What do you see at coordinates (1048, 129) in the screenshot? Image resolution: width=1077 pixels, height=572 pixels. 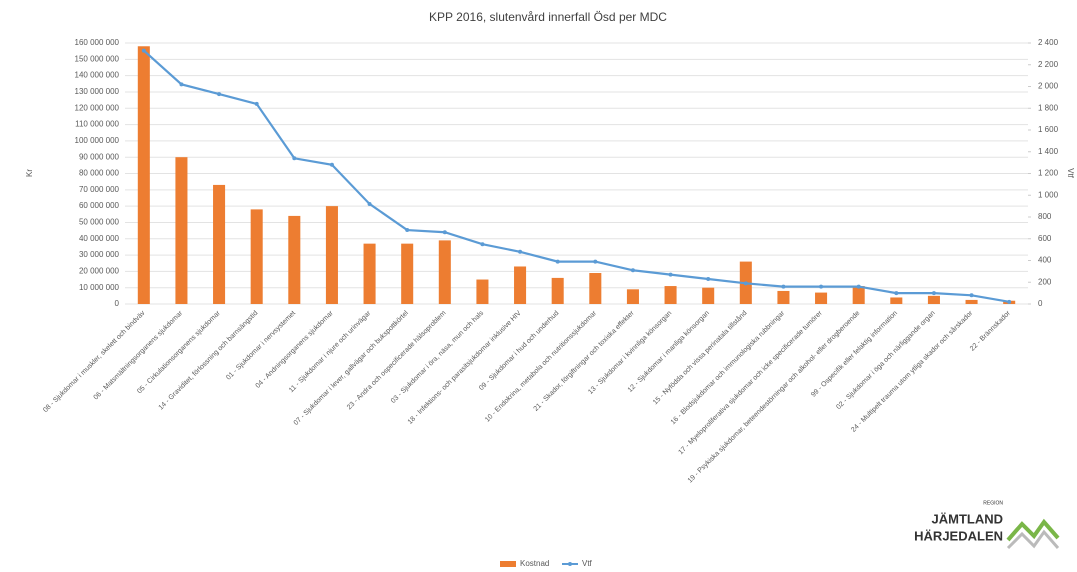 I see `y2-tick-label: 1 600` at bounding box center [1048, 129].